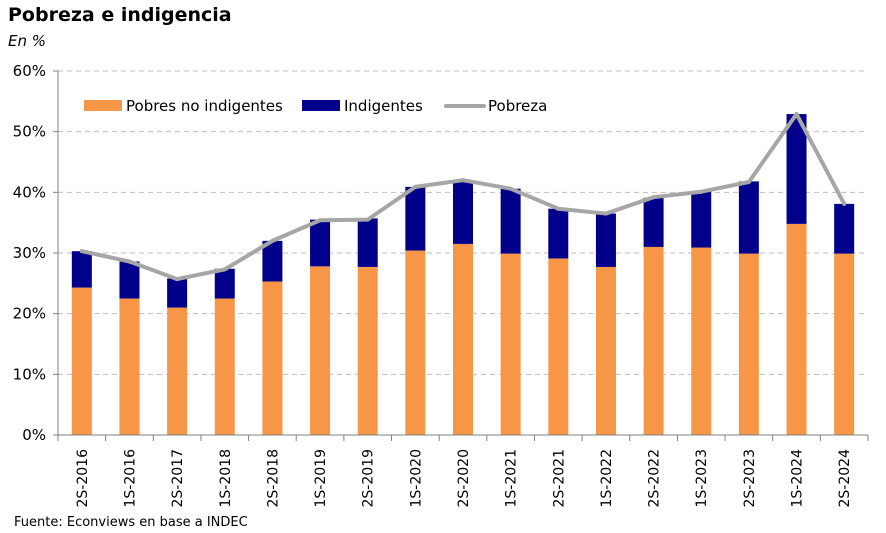 The width and height of the screenshot is (886, 533). I want to click on y-tick-label: 50%, so click(29, 132).